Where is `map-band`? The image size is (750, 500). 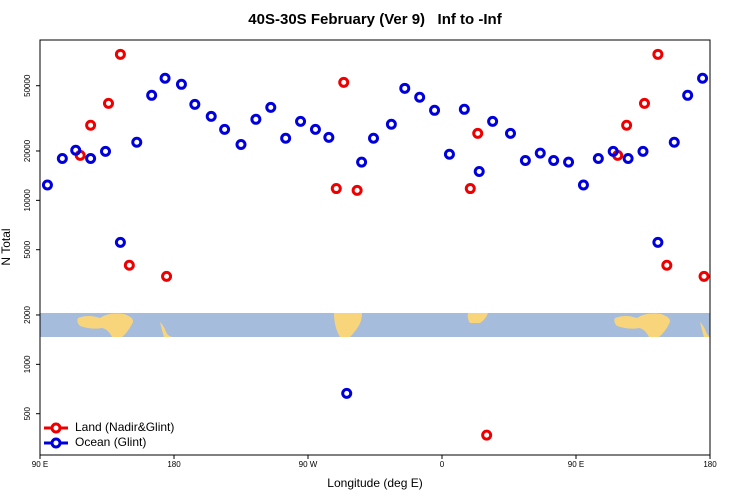
map-band is located at coordinates (375, 325).